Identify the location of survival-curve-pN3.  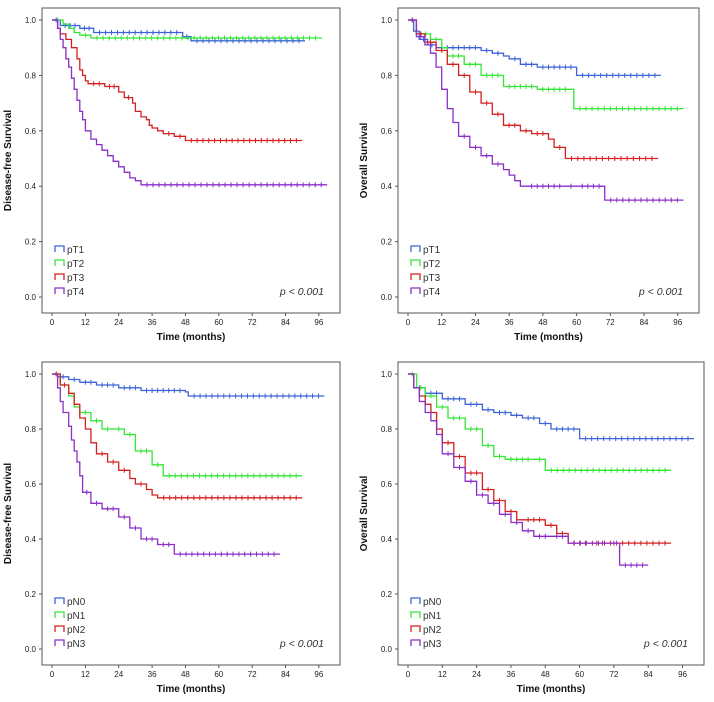
(528, 469).